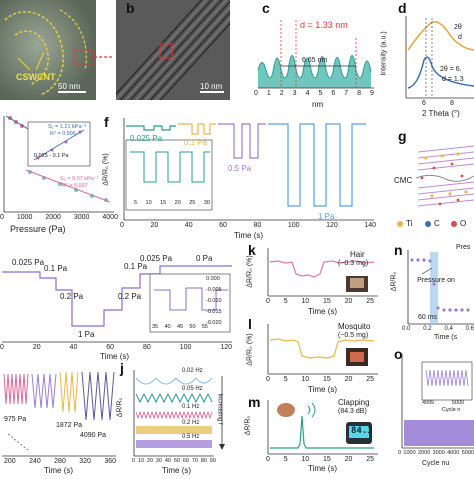 This screenshot has width=474, height=479. I want to click on panel-l-title: Mosquito, so click(354, 326).